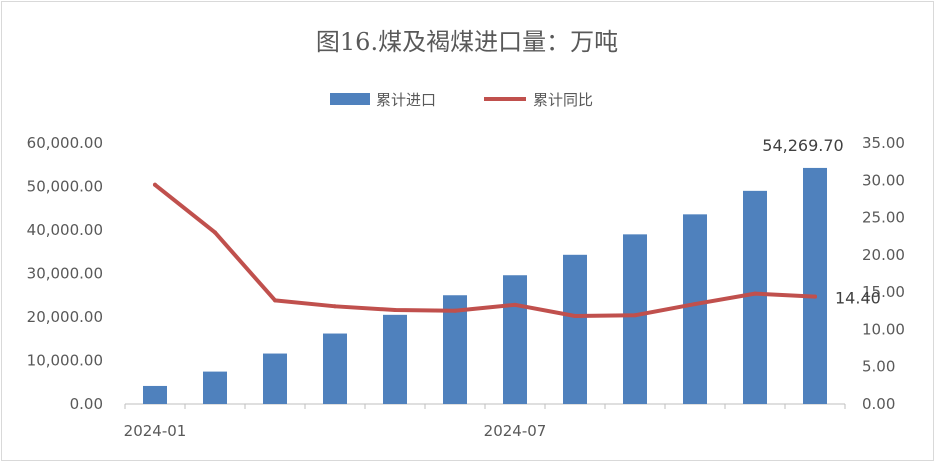 The width and height of the screenshot is (935, 462). I want to click on left-tick-label: 60,000.00, so click(65, 143).